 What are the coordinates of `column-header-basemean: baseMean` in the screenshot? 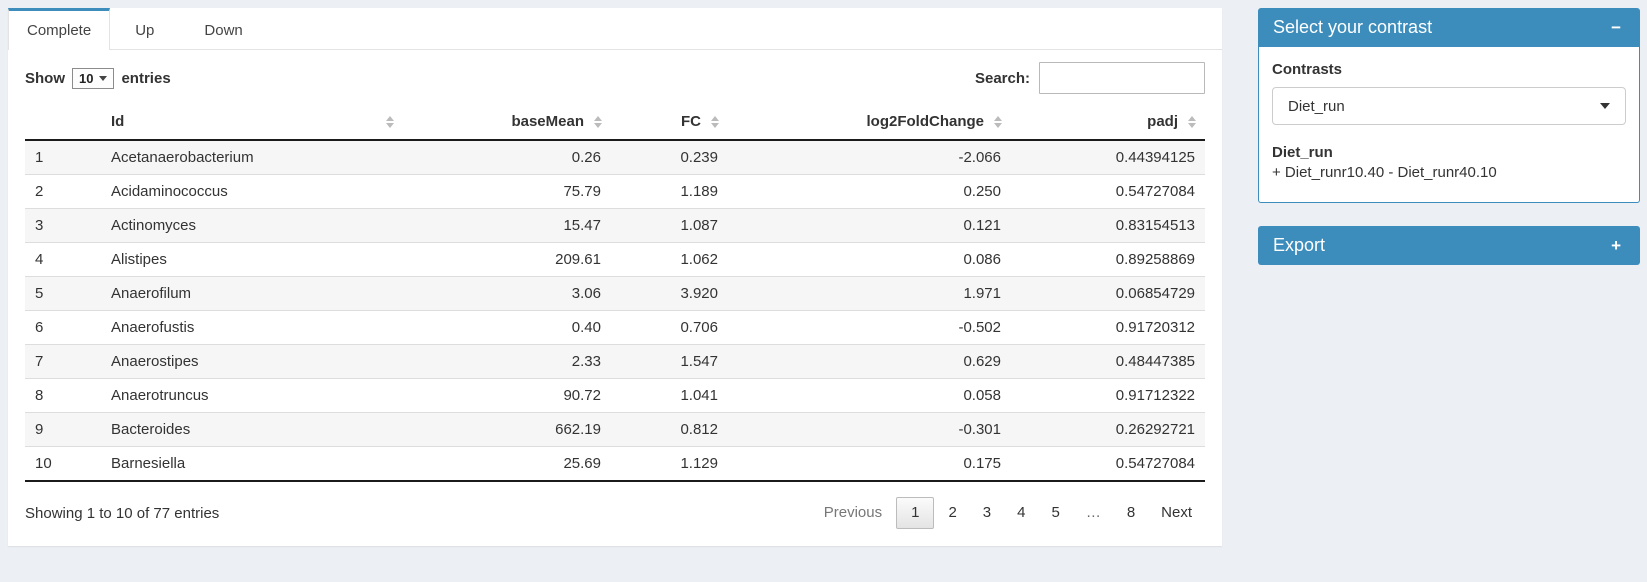 It's located at (507, 122).